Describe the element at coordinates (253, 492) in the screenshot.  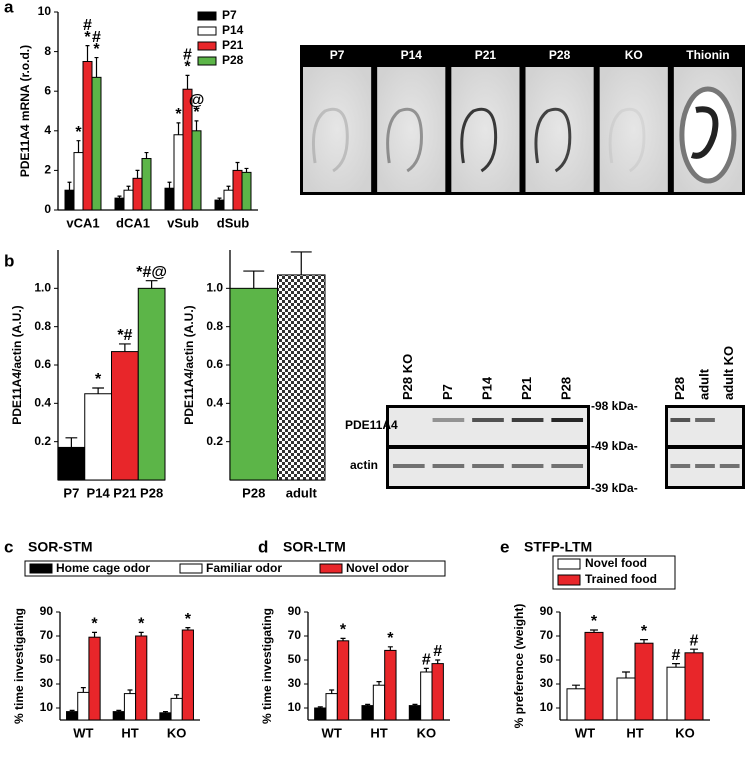
I see `x-tick-label: P28` at that location.